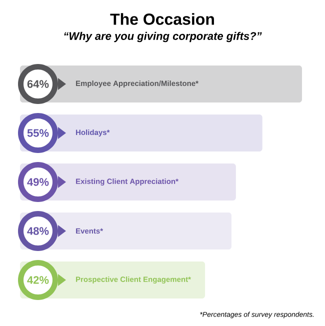 The width and height of the screenshot is (325, 326). What do you see at coordinates (38, 84) in the screenshot?
I see `data-label: 64%` at bounding box center [38, 84].